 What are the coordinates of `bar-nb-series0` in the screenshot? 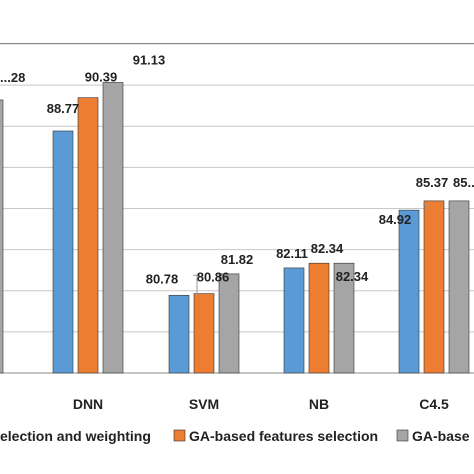 It's located at (294, 320).